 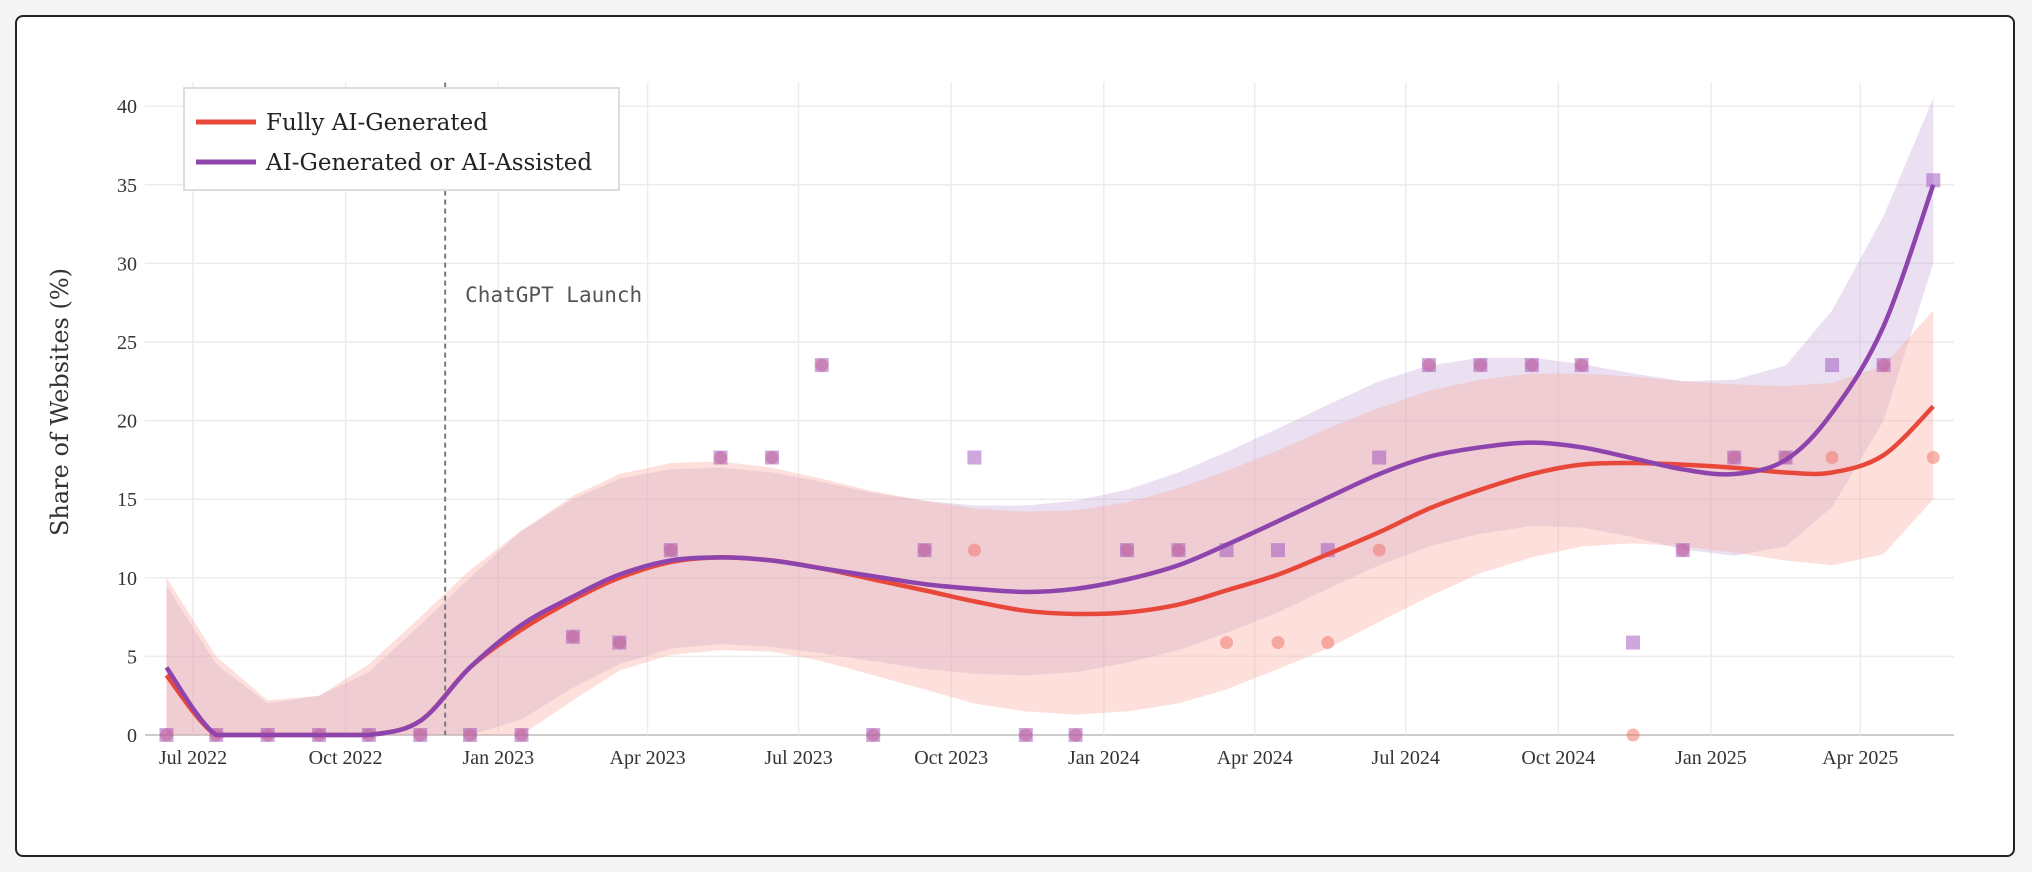 I want to click on x-tick-label: Oct 2022, so click(x=346, y=758).